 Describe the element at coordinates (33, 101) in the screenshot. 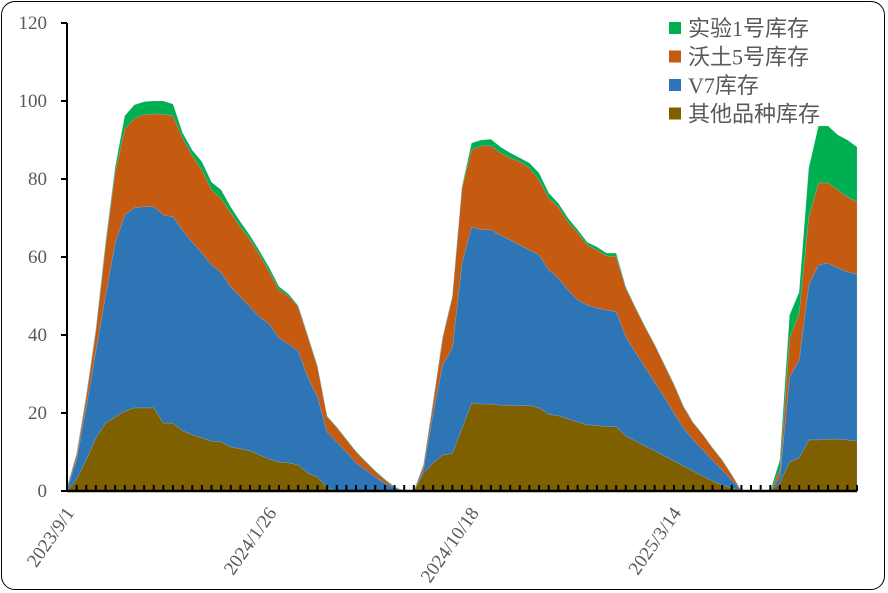

I see `y-tick-label: 100` at that location.